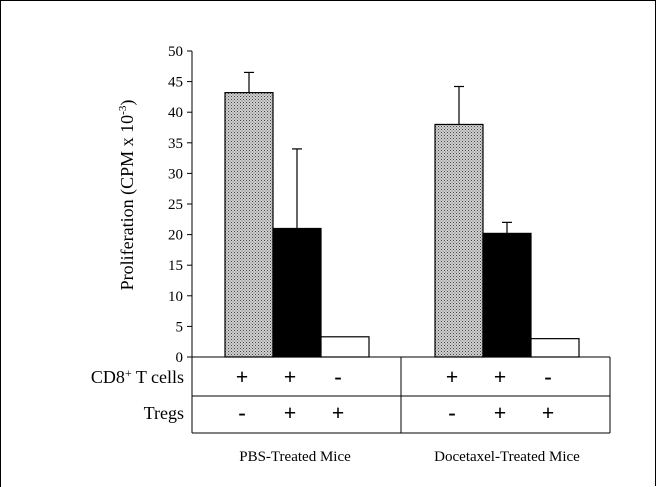  What do you see at coordinates (175, 174) in the screenshot?
I see `y-tick-label: 30` at bounding box center [175, 174].